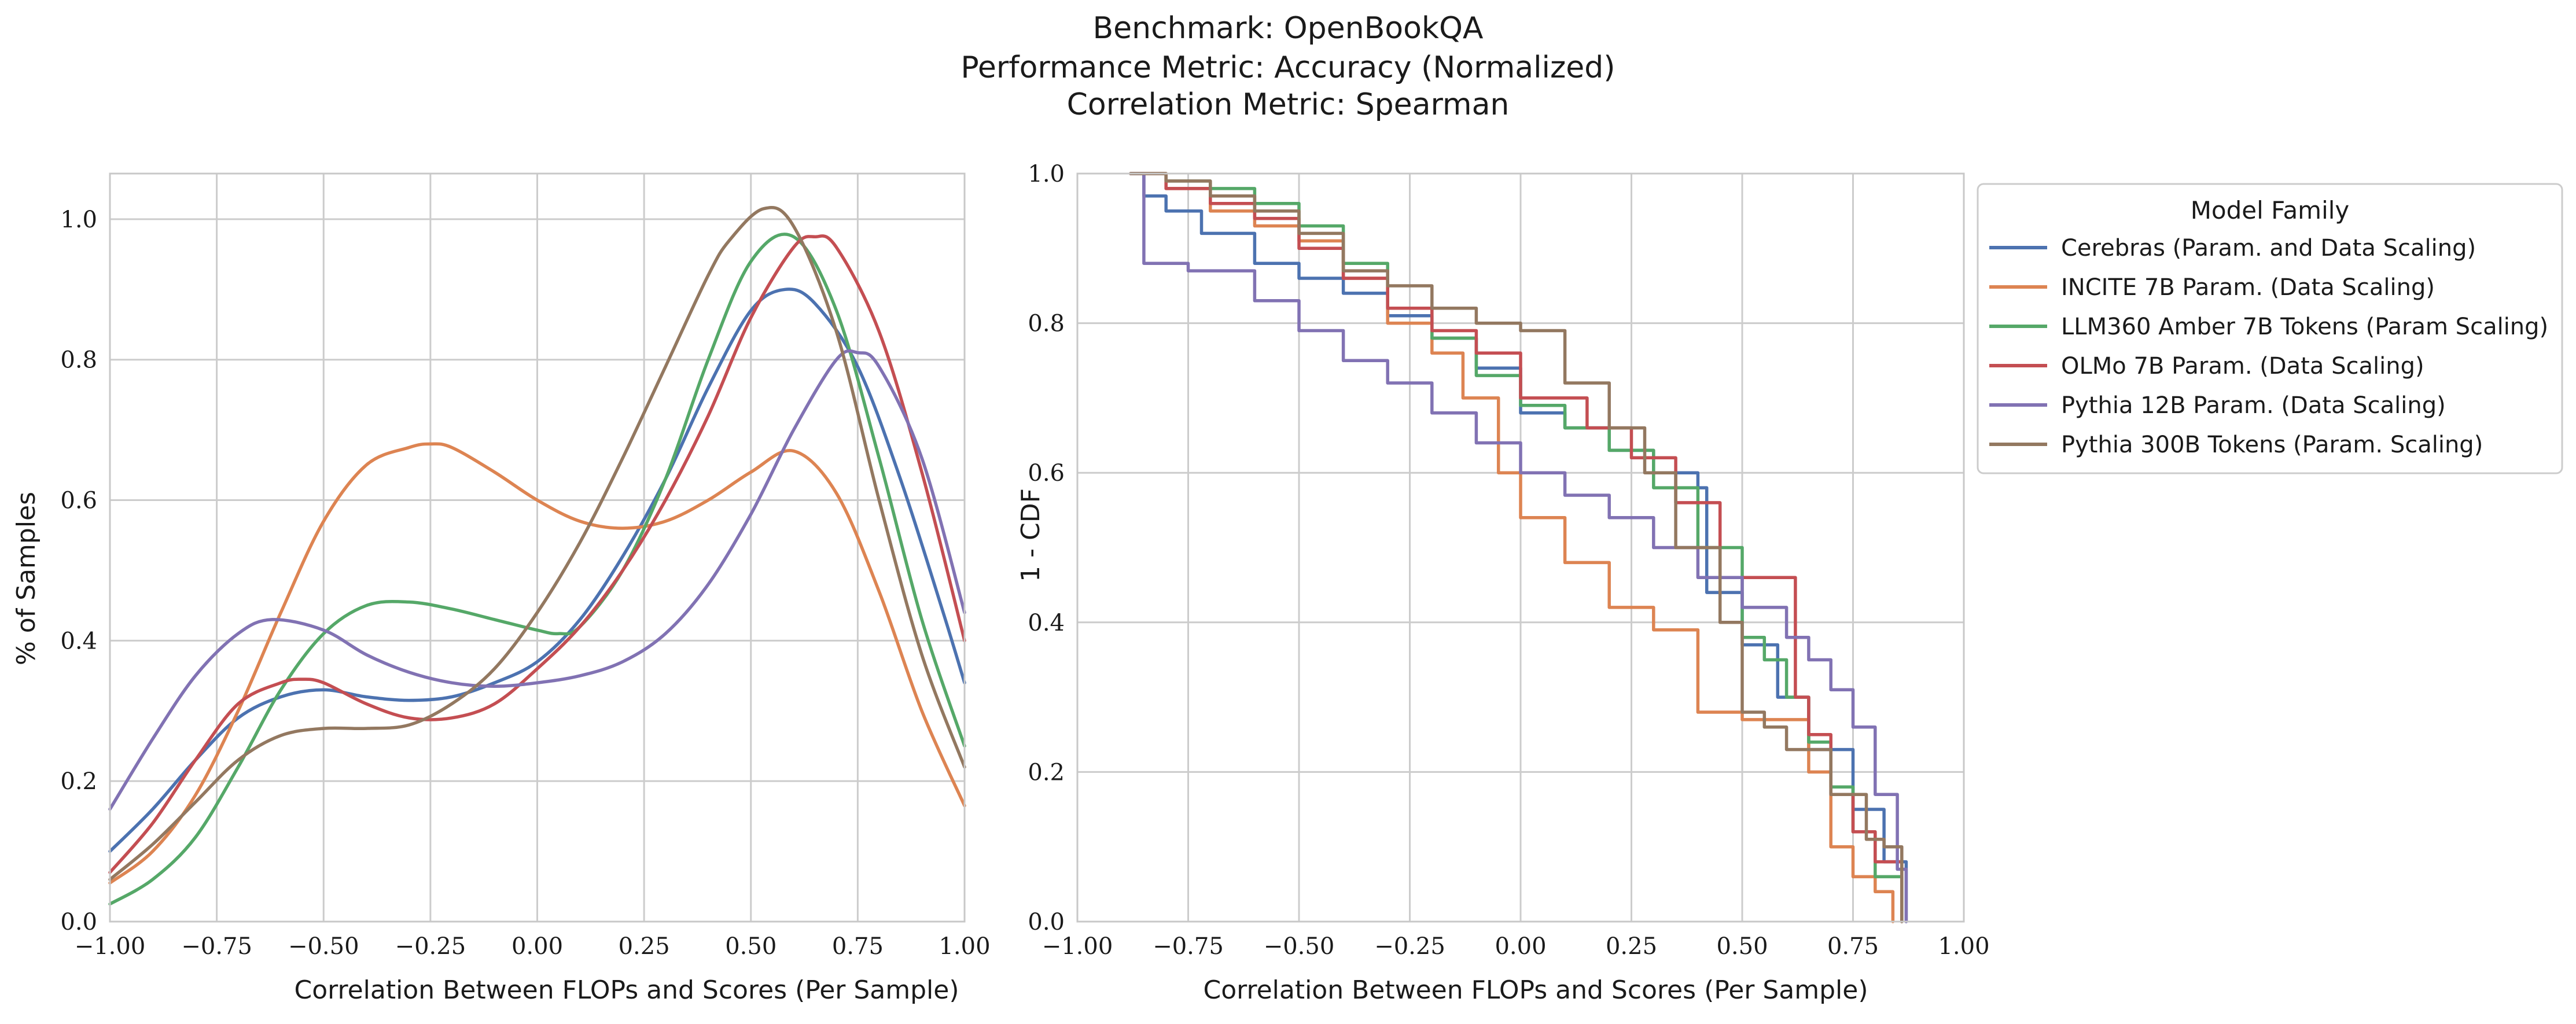 The height and width of the screenshot is (1024, 2576). What do you see at coordinates (78, 922) in the screenshot?
I see `kde-y-tick-label: 0.0` at bounding box center [78, 922].